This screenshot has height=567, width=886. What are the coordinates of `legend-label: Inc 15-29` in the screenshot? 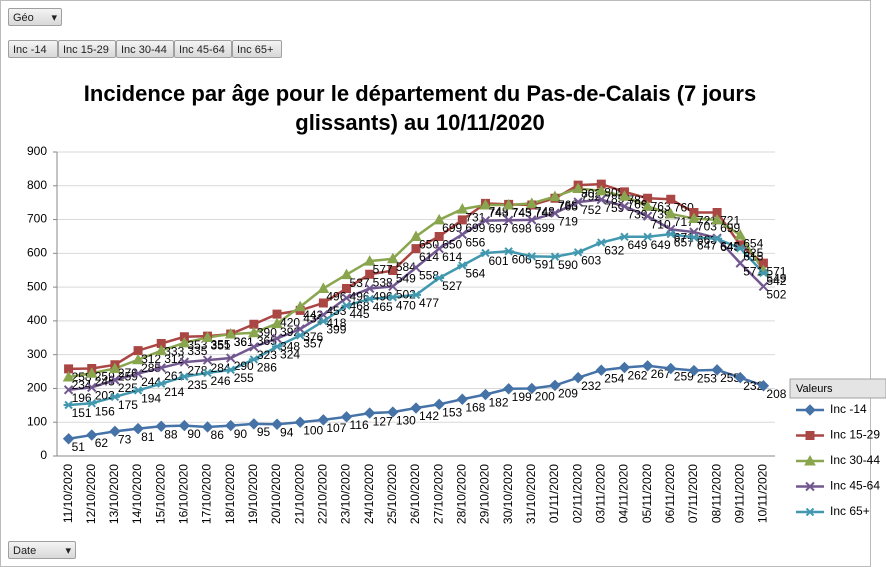 It's located at (855, 435).